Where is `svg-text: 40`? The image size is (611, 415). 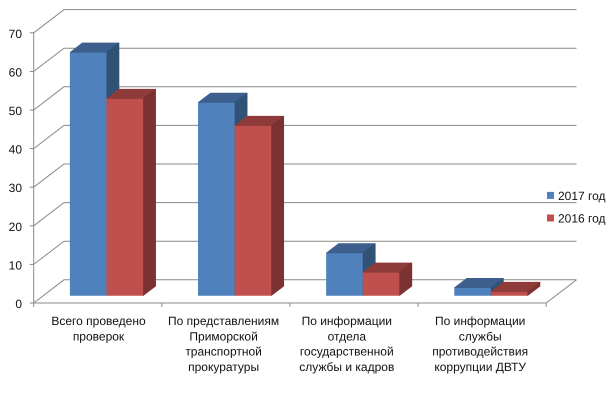
svg-text: 40 is located at coordinates (16, 150).